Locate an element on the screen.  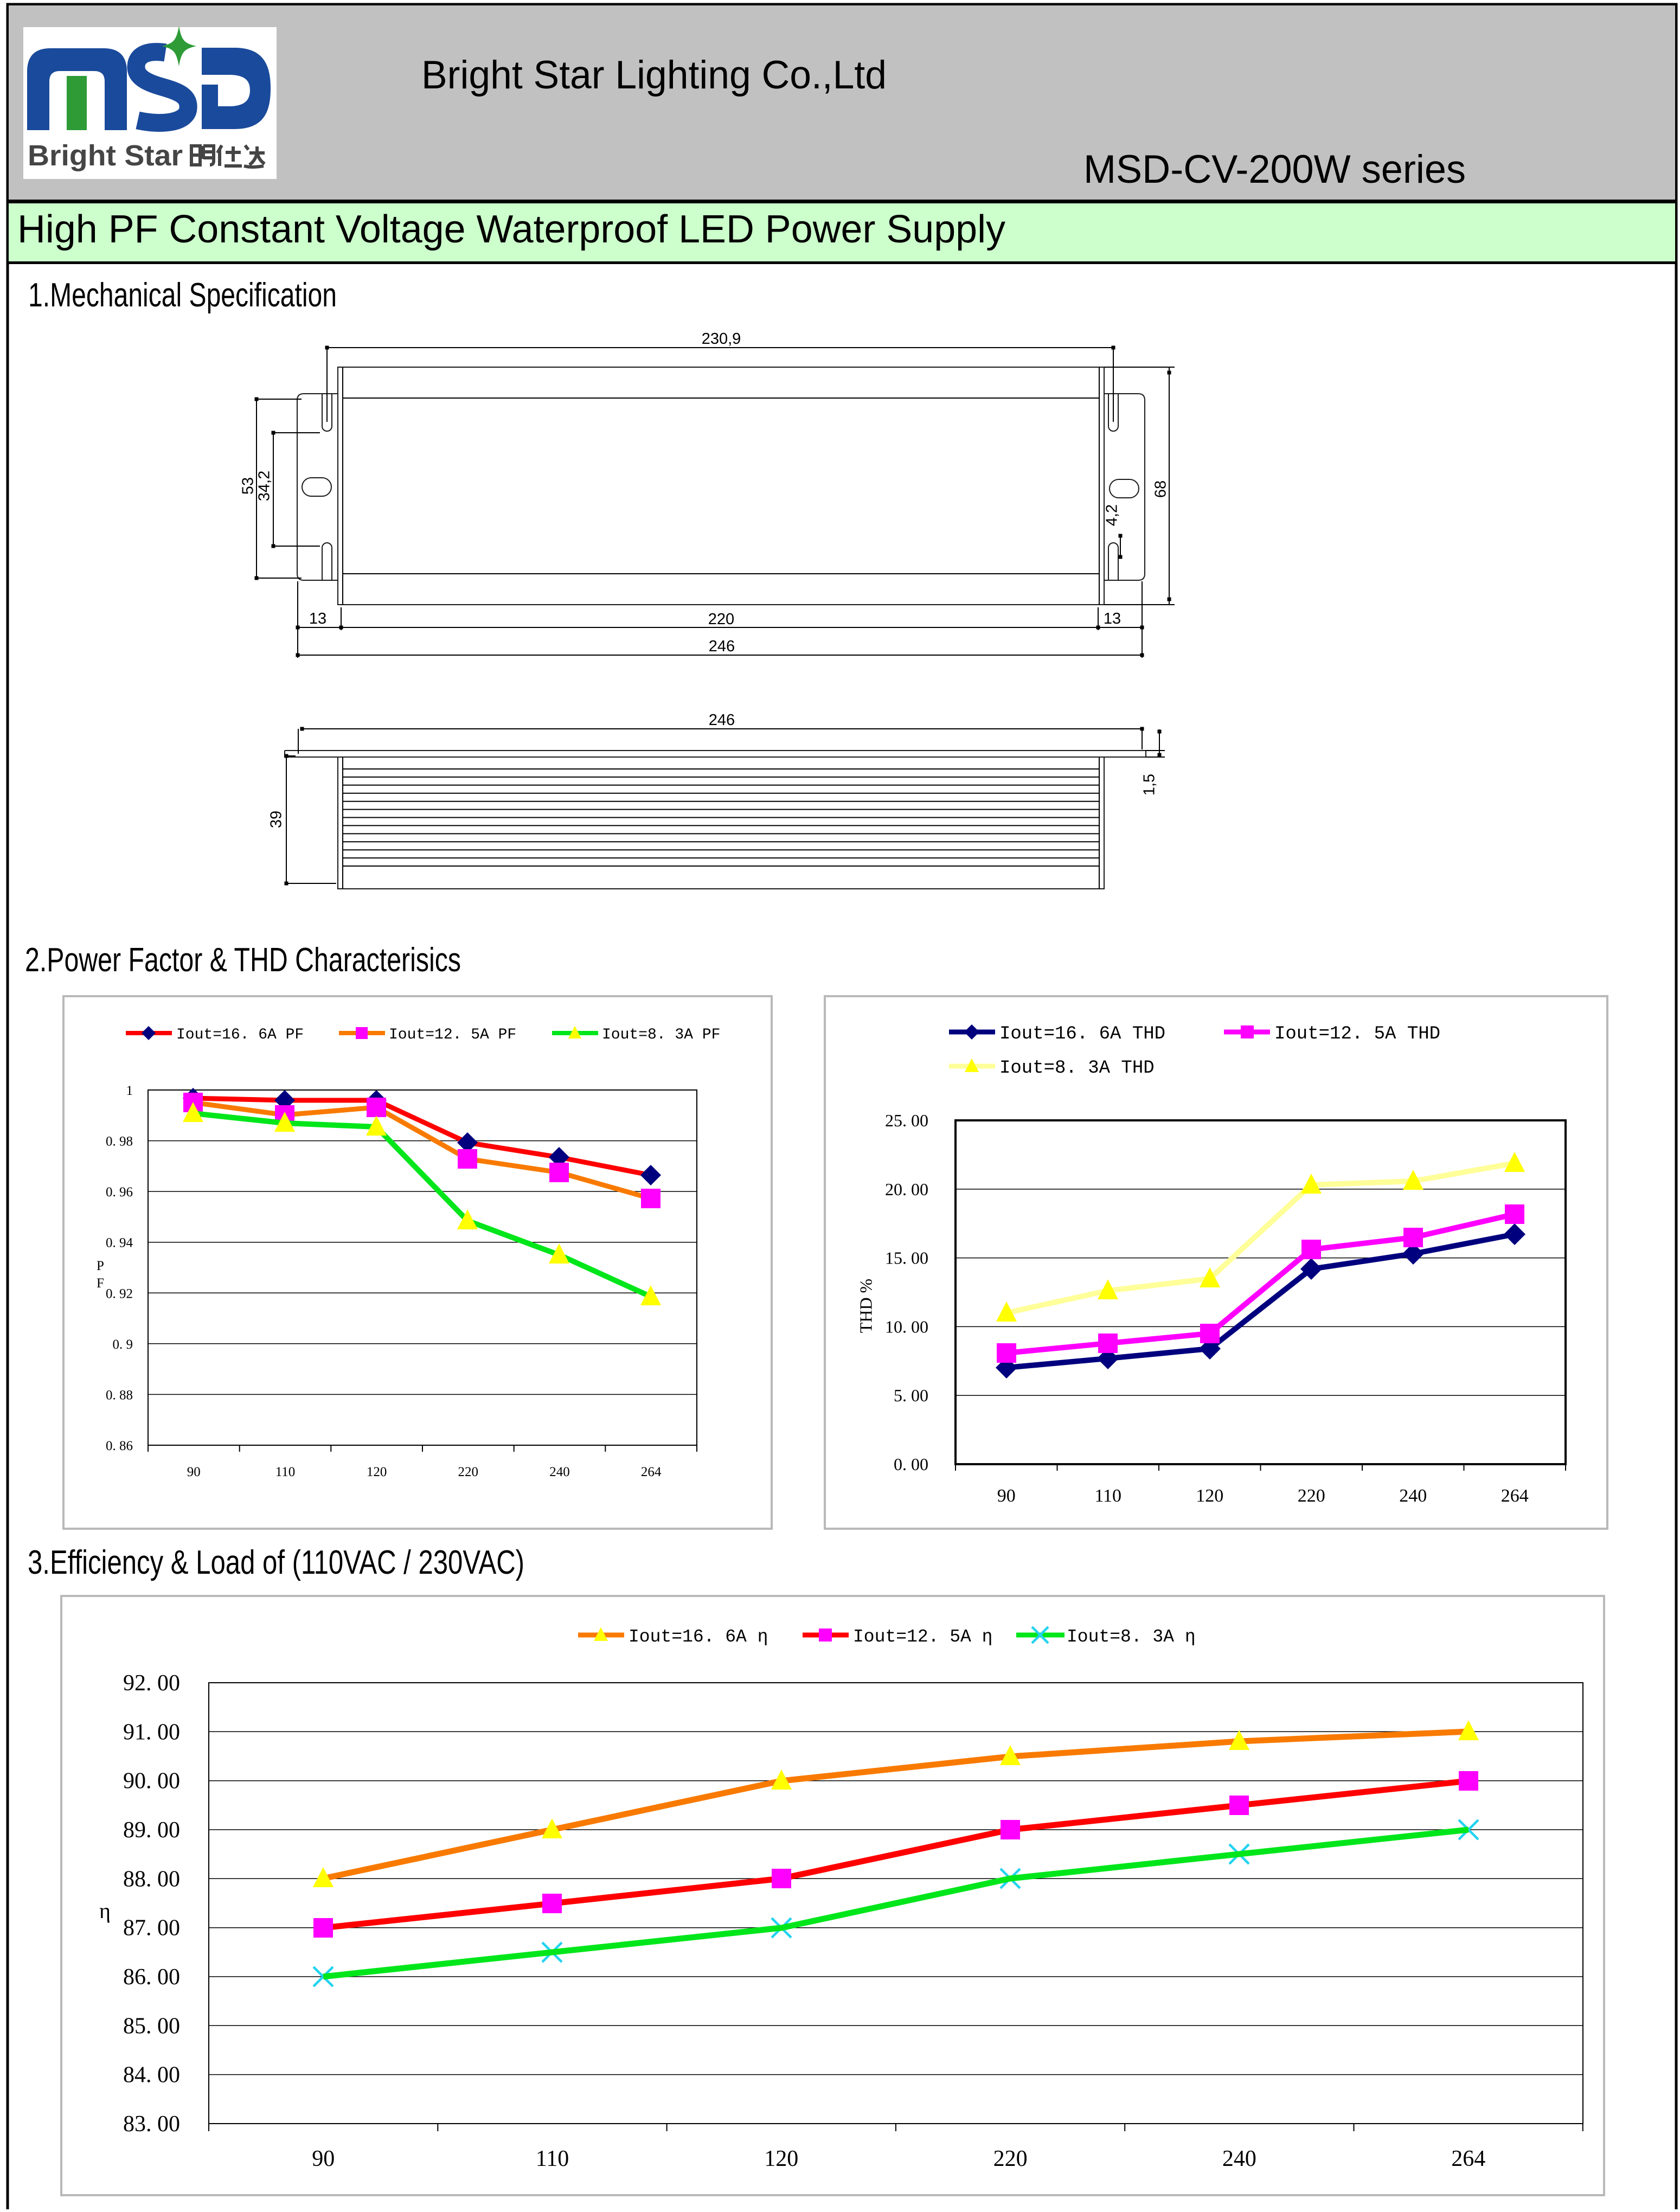
svg-text: Iout=16. 6A η is located at coordinates (699, 1637).